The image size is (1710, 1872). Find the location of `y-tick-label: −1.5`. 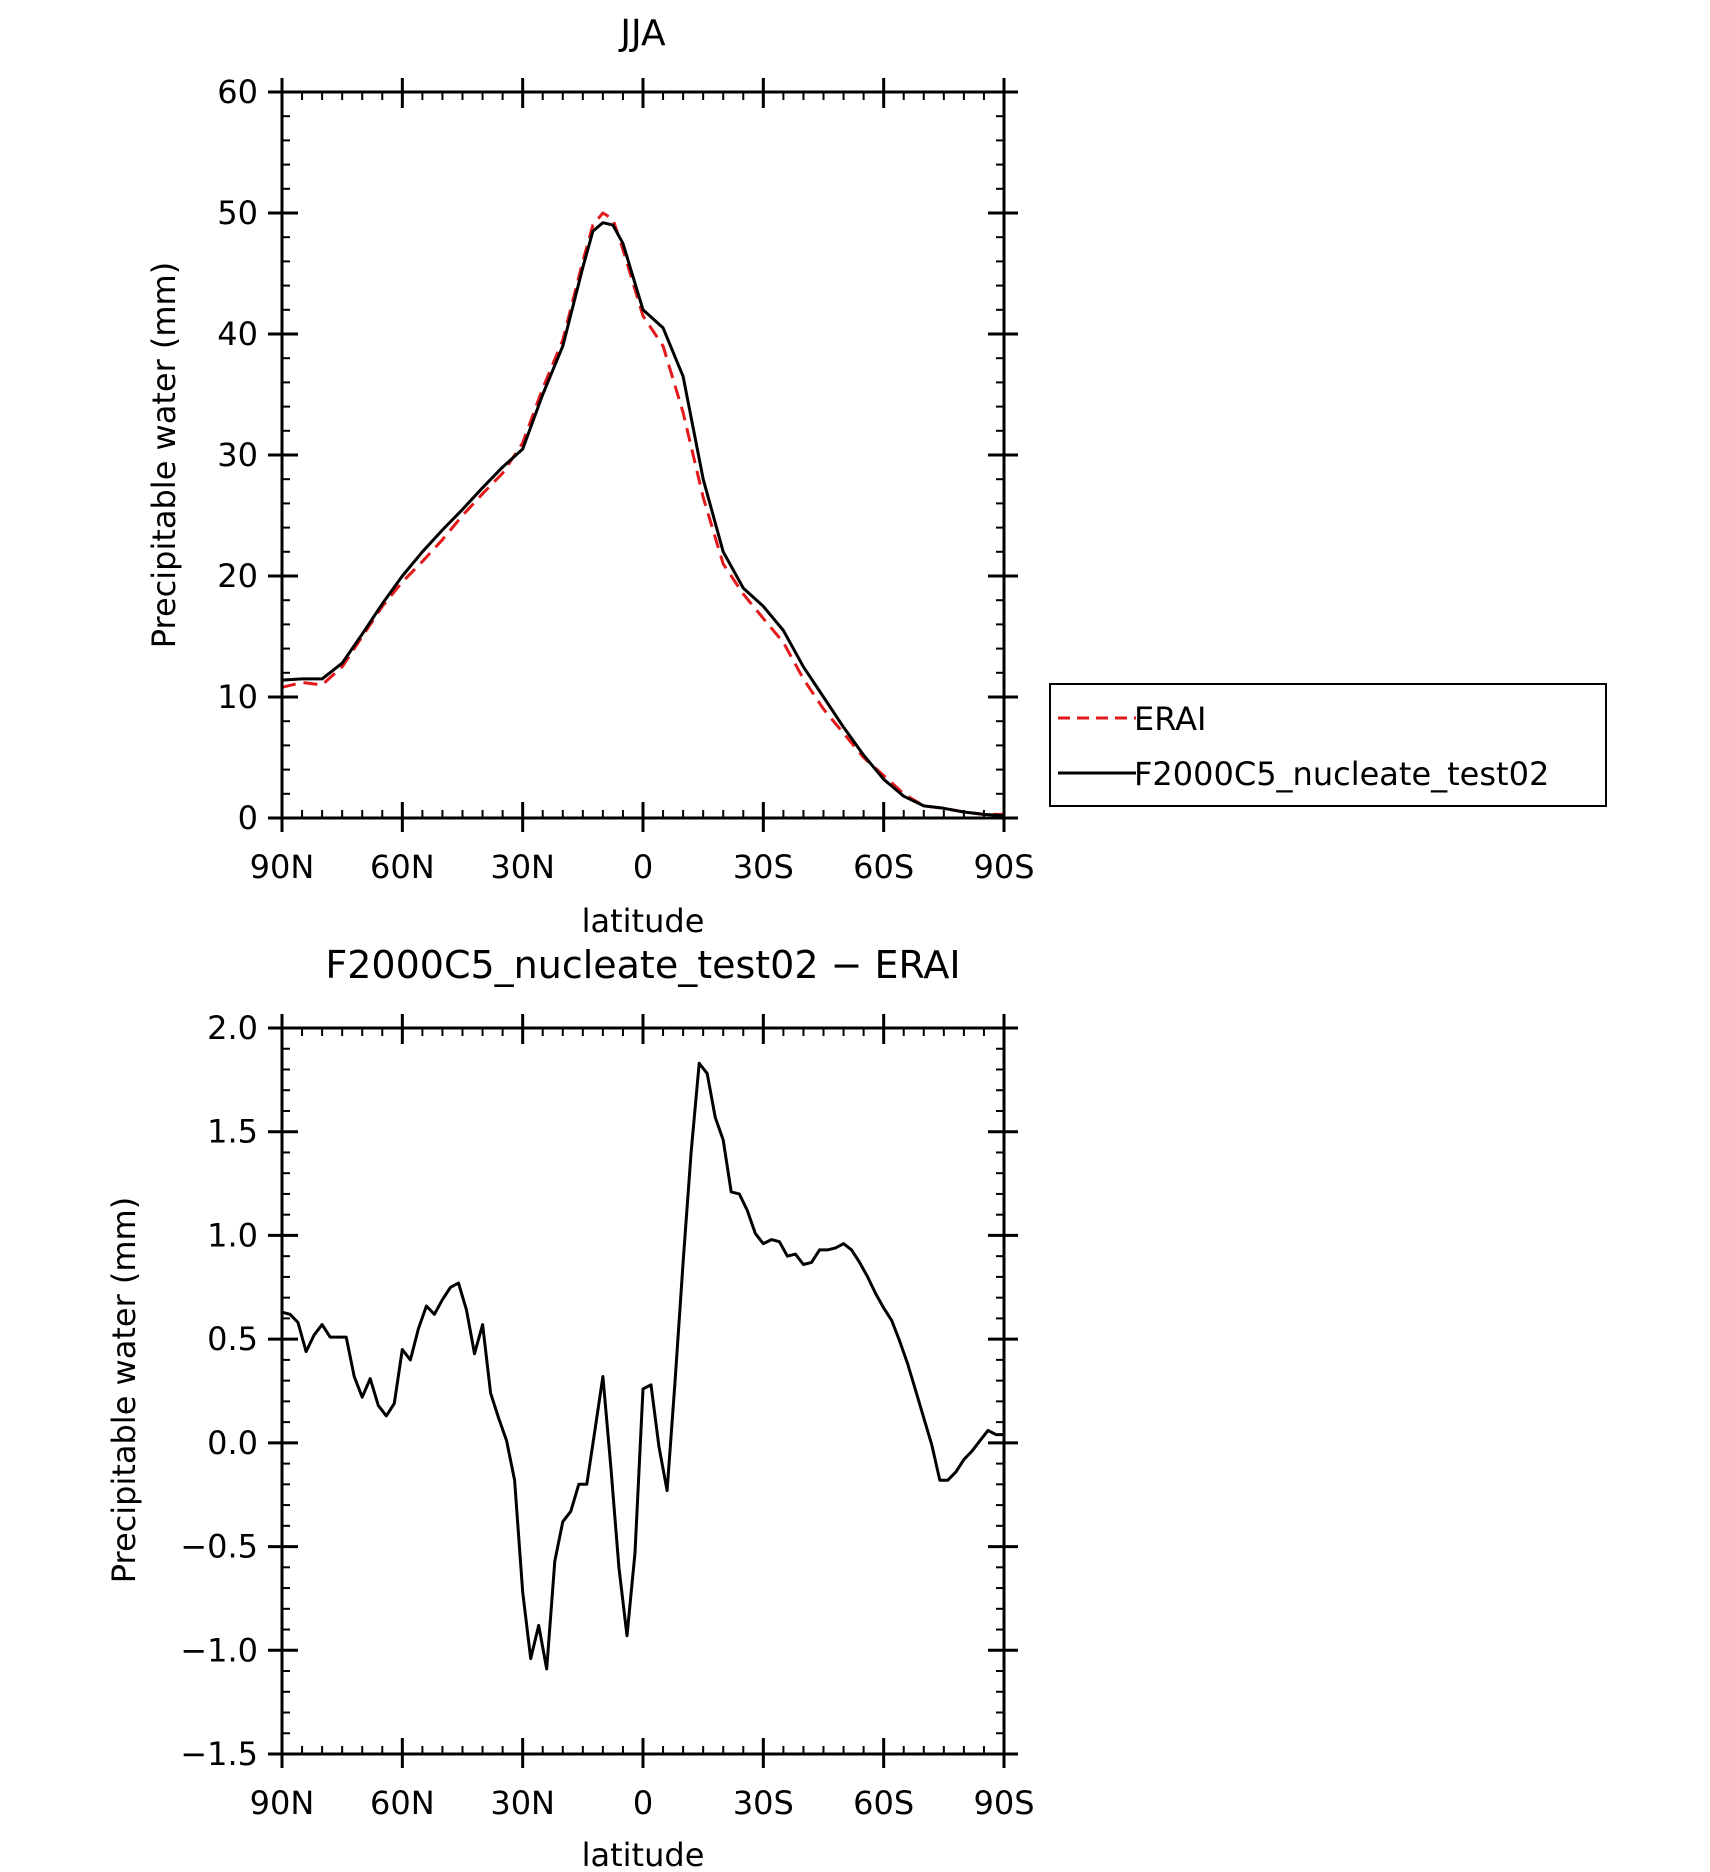

y-tick-label: −1.5 is located at coordinates (219, 1754).